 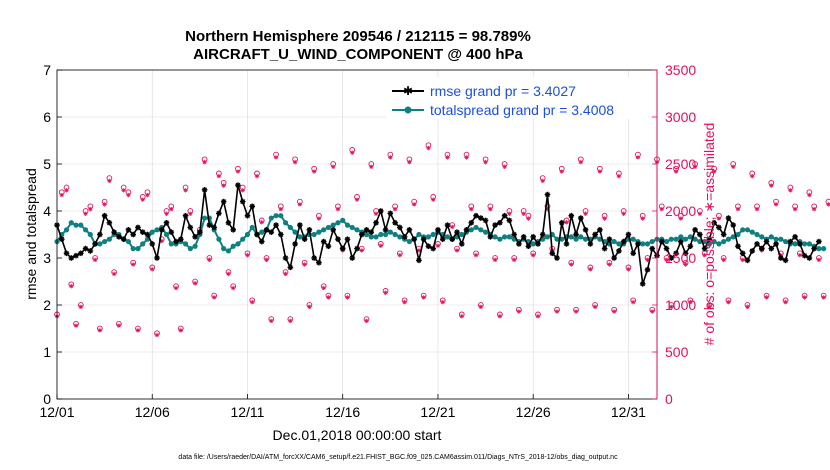 What do you see at coordinates (674, 234) in the screenshot?
I see `y2-axis: 0 500 1000 1500 2000 2500 3000 3500` at bounding box center [674, 234].